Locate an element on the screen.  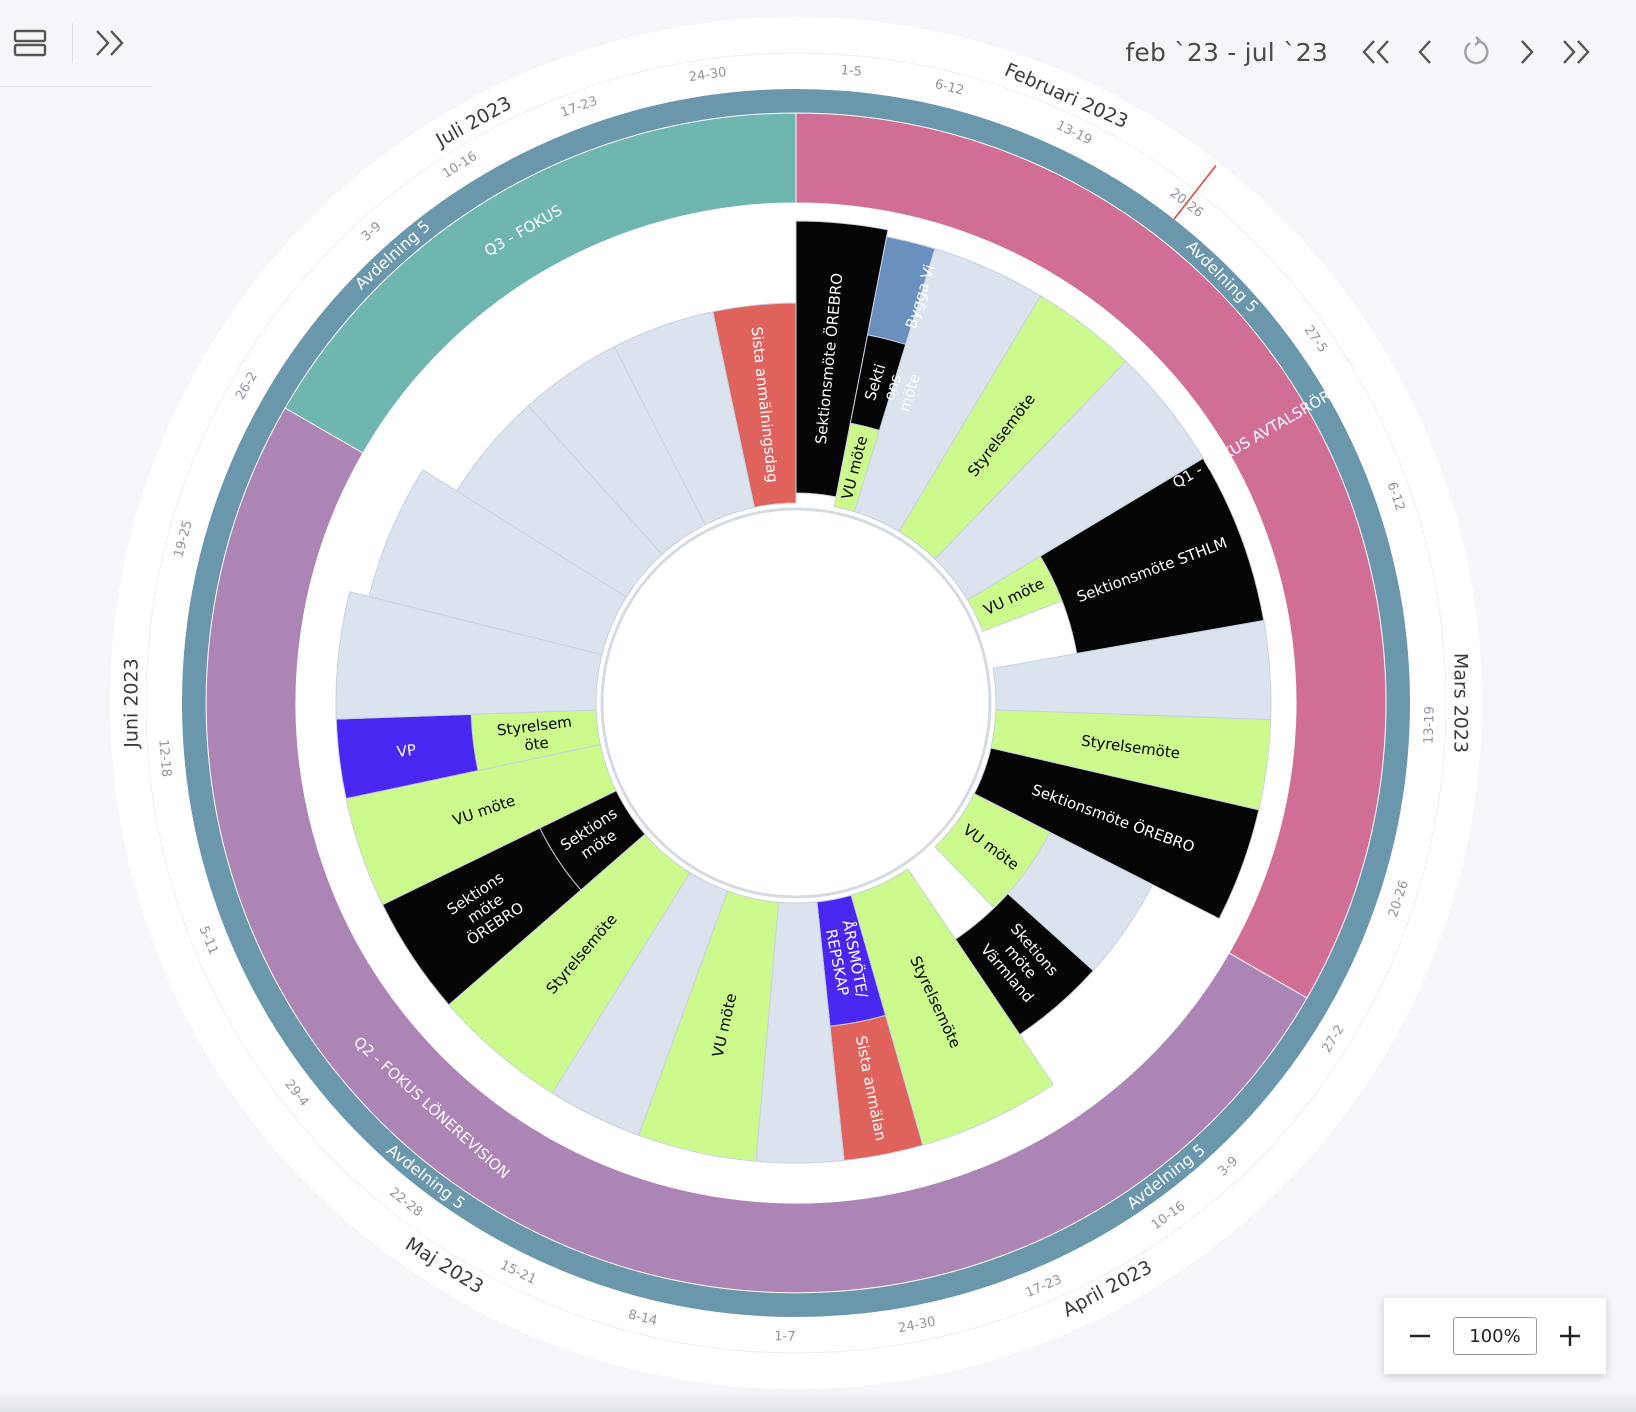
next-period-button is located at coordinates (1526, 52).